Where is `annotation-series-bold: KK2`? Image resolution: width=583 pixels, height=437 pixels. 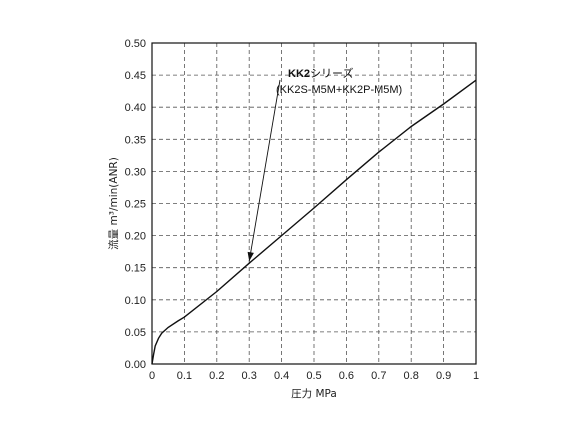
annotation-series-bold: KK2 is located at coordinates (299, 74).